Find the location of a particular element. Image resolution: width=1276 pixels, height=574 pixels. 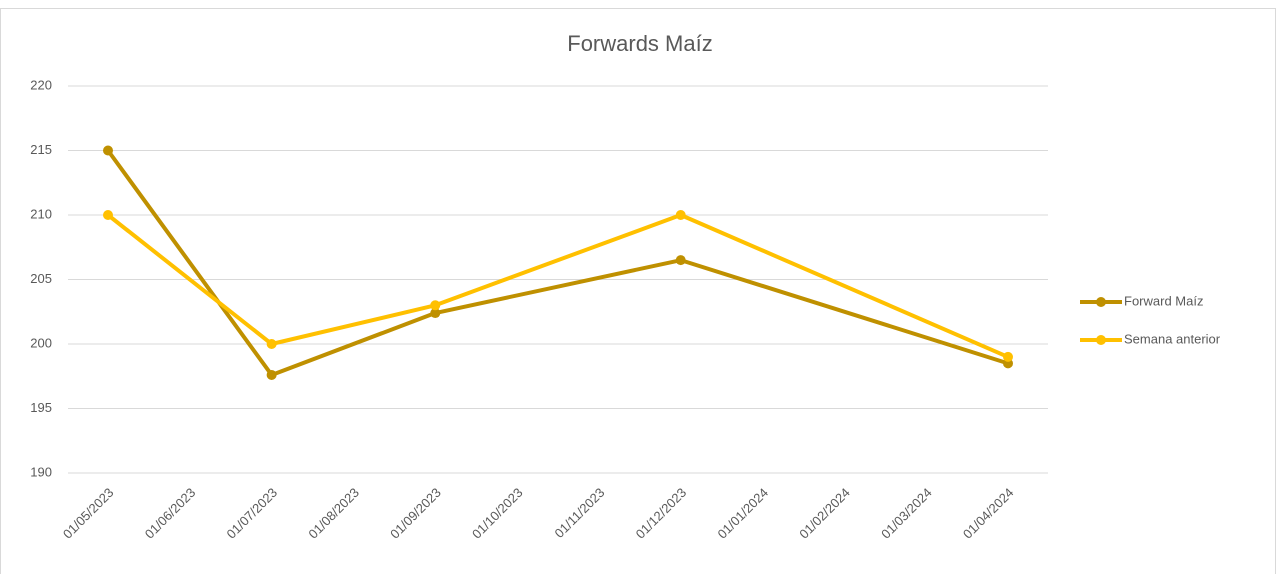

x-tick-label: 01/05/2023 is located at coordinates (88, 513).